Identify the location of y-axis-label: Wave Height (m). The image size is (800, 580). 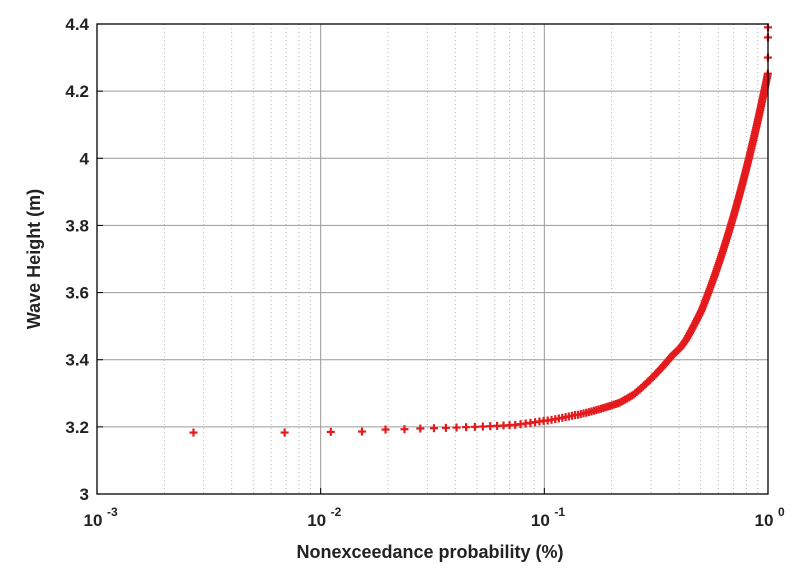
(34, 259).